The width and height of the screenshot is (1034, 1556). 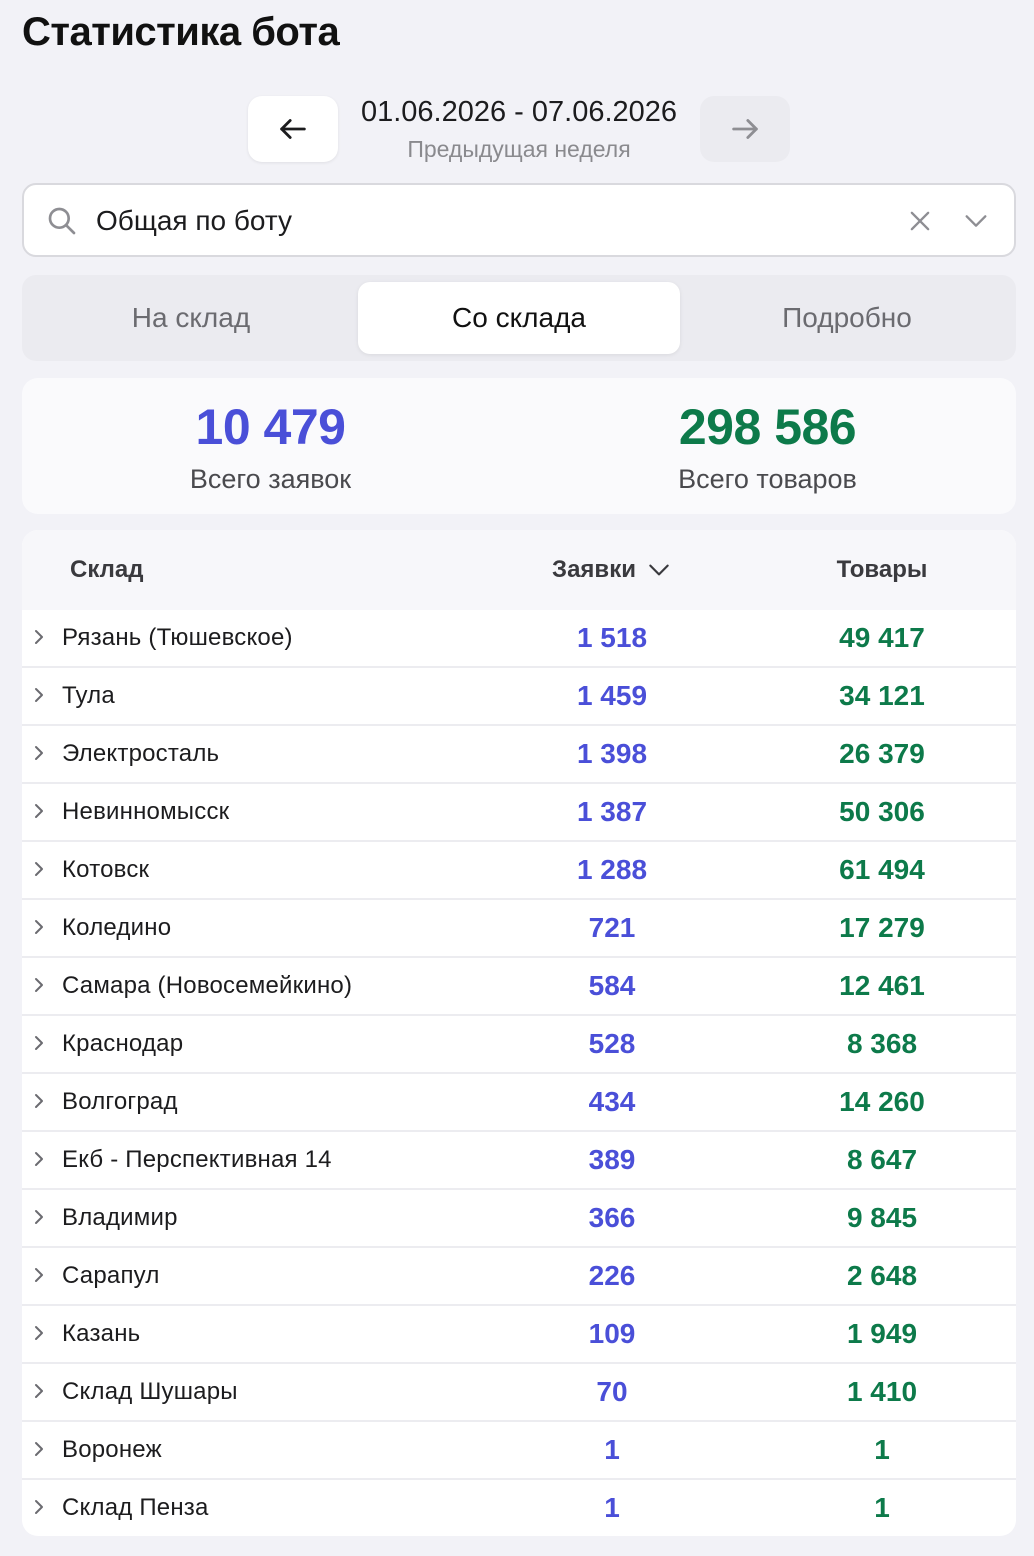 I want to click on date-range-subtitle: Предыдущая неделя, so click(x=519, y=149).